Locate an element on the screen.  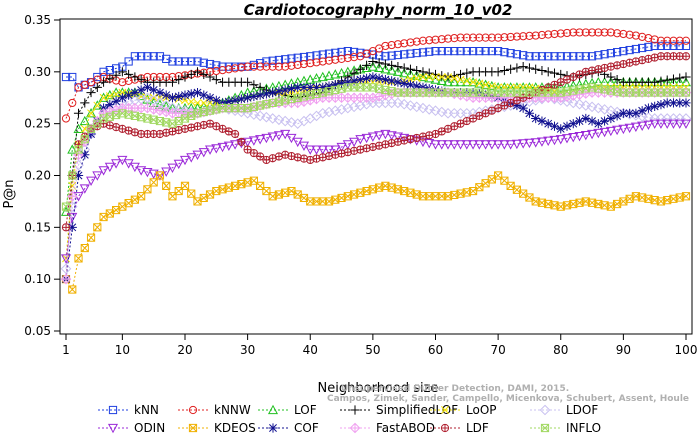
series-knn is located at coordinates (376, 66).